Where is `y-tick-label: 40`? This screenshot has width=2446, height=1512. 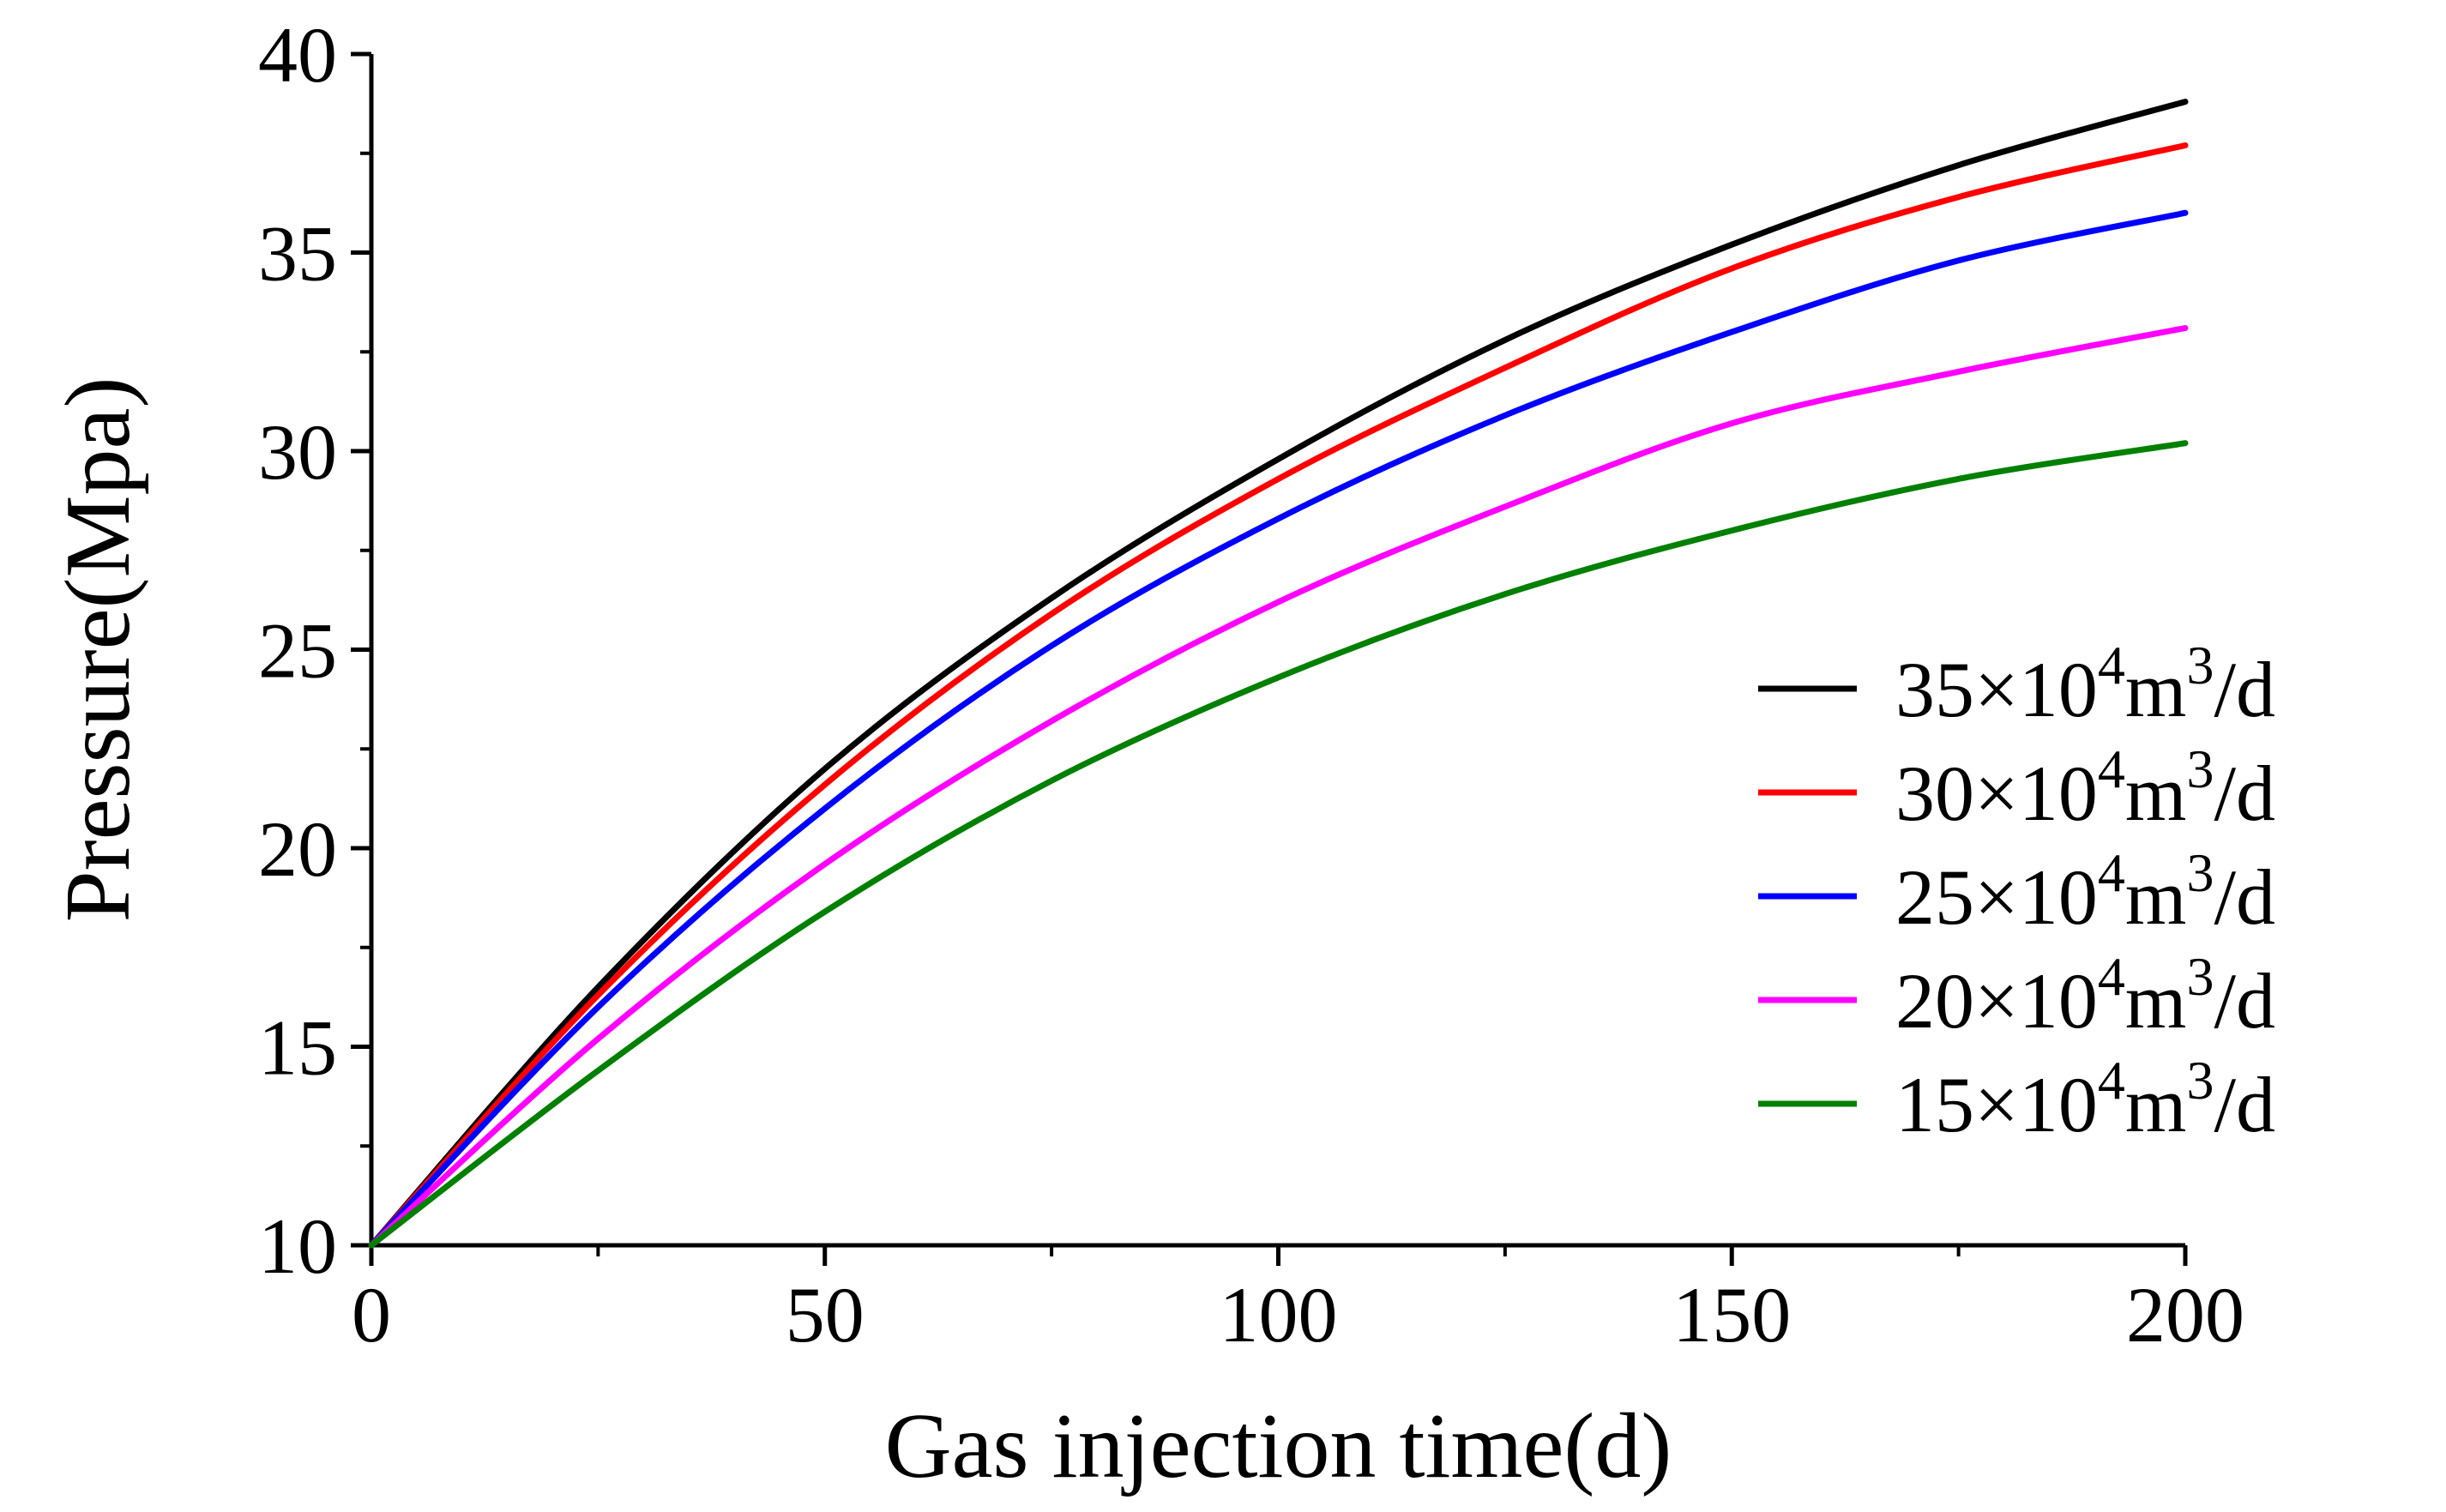
y-tick-label: 40 is located at coordinates (297, 55).